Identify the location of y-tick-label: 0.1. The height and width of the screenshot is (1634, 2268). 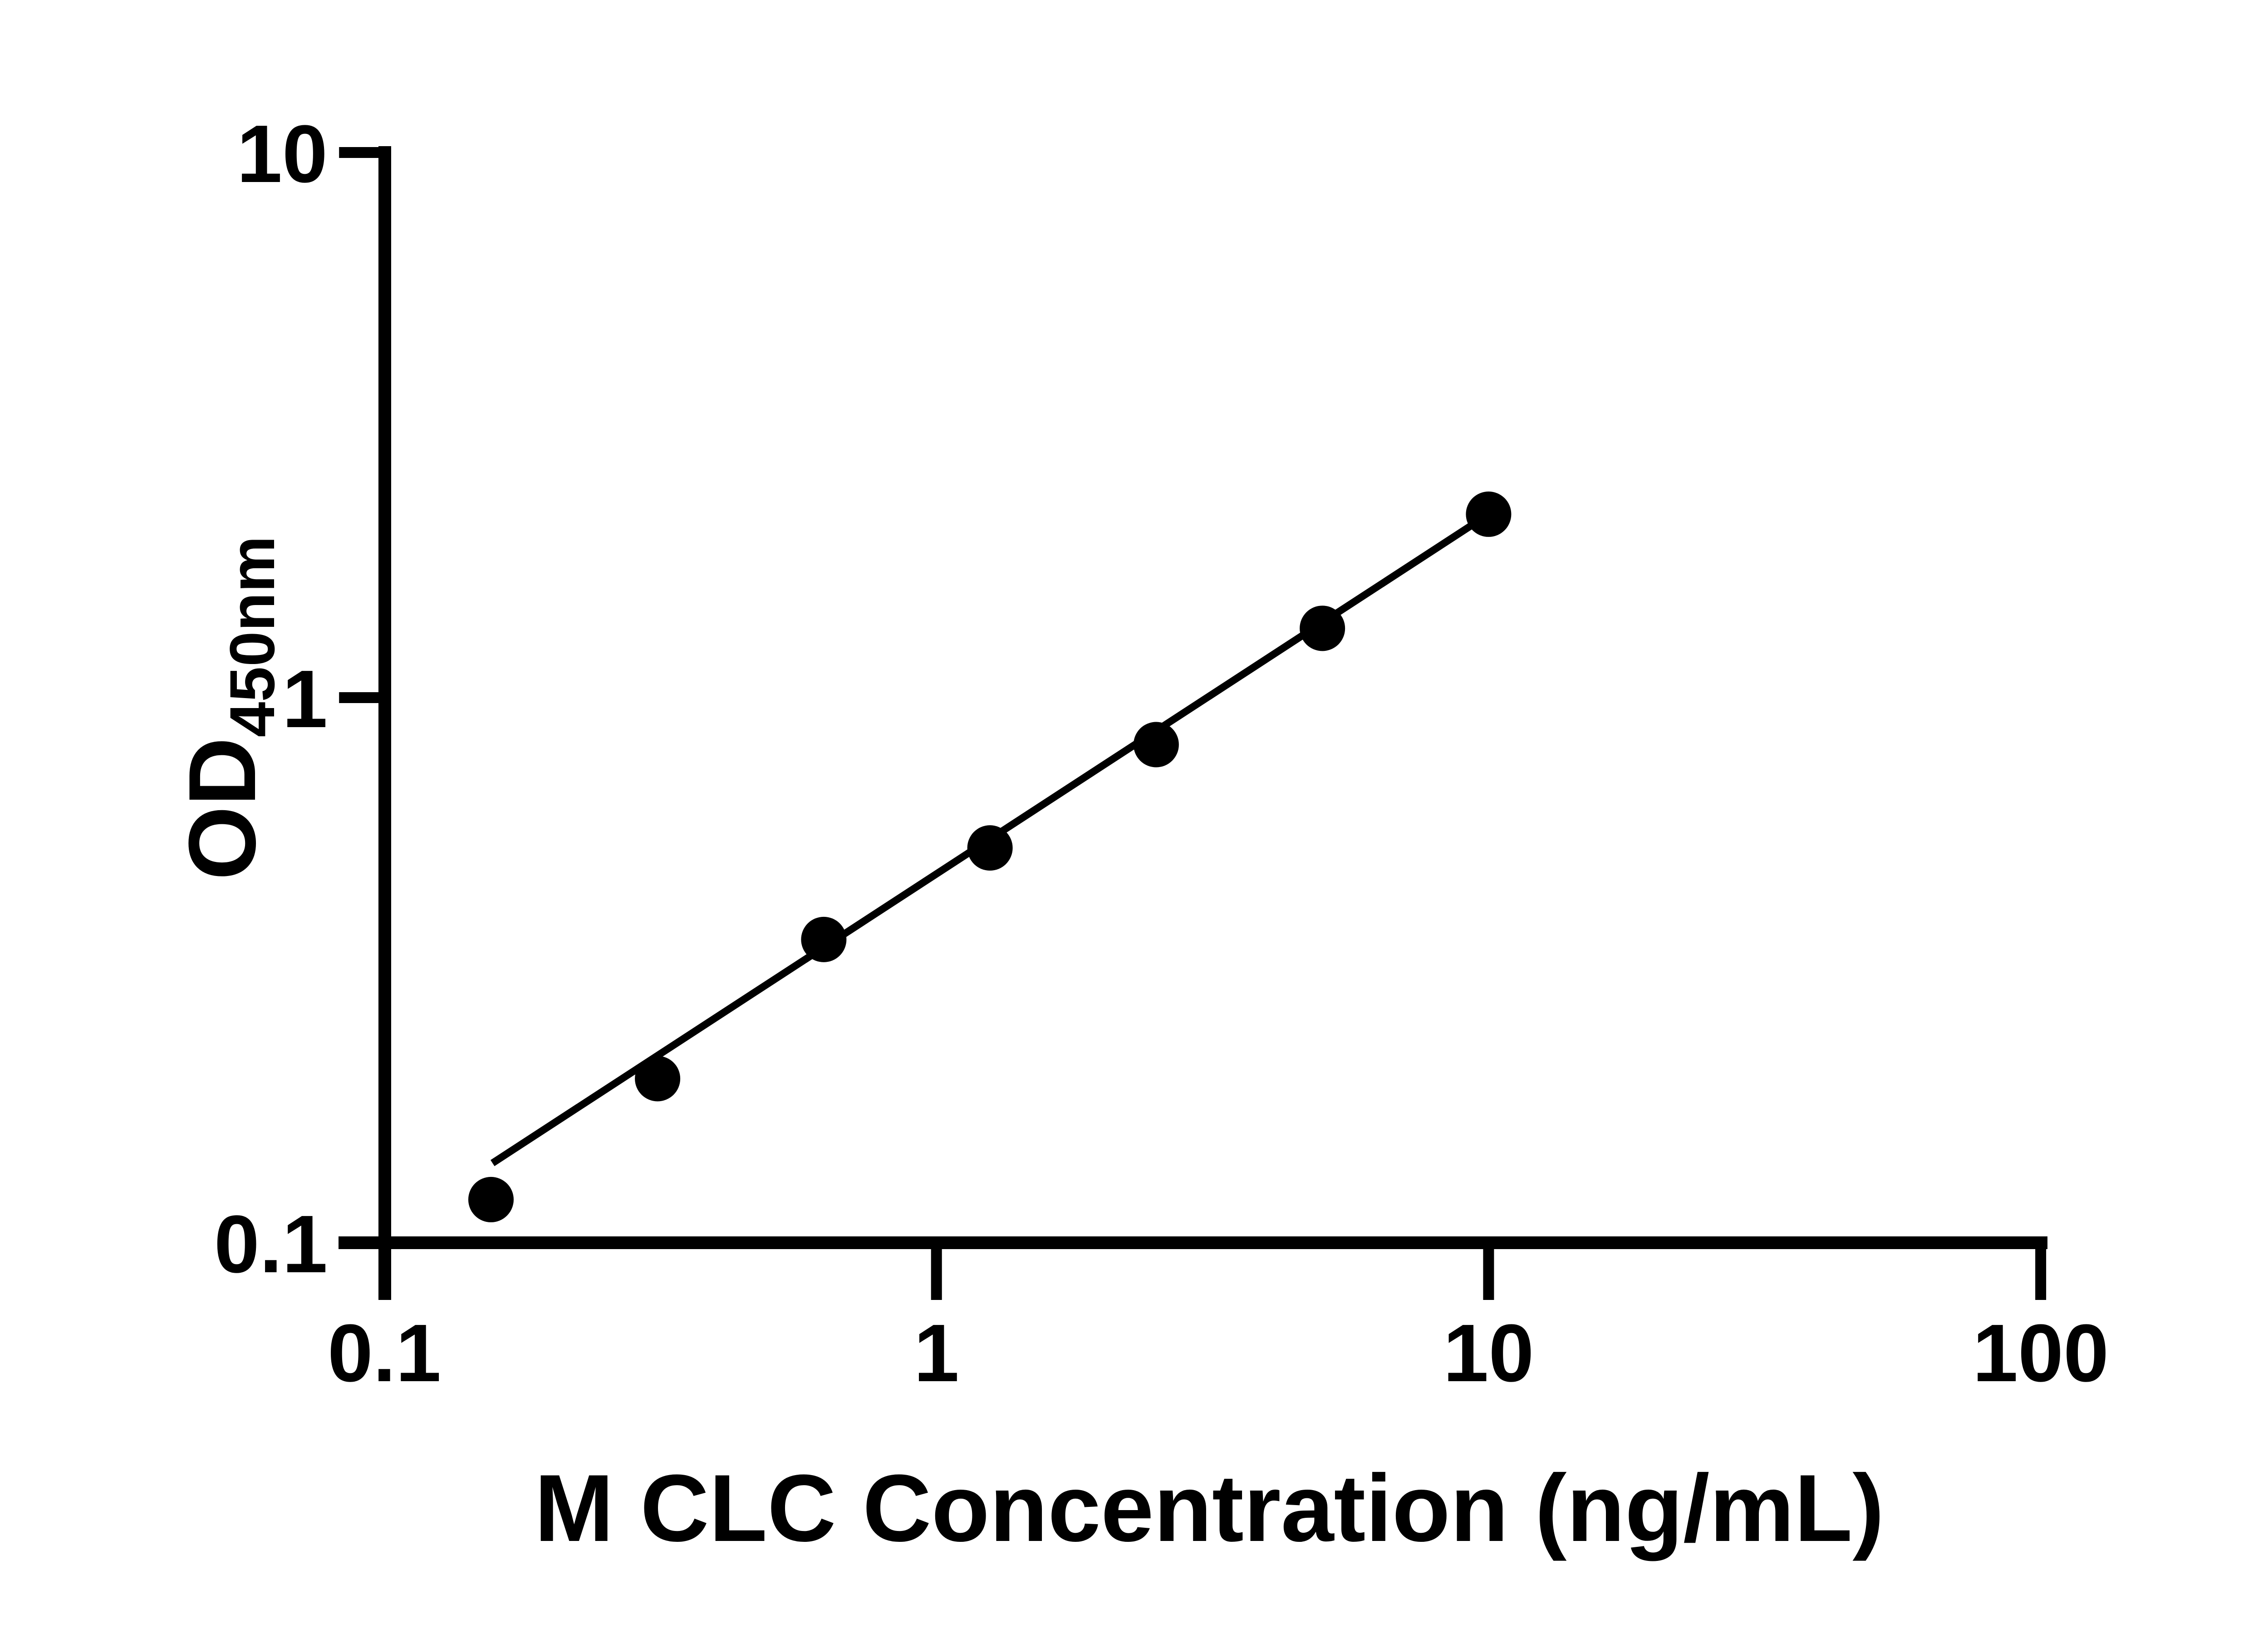
(271, 1244).